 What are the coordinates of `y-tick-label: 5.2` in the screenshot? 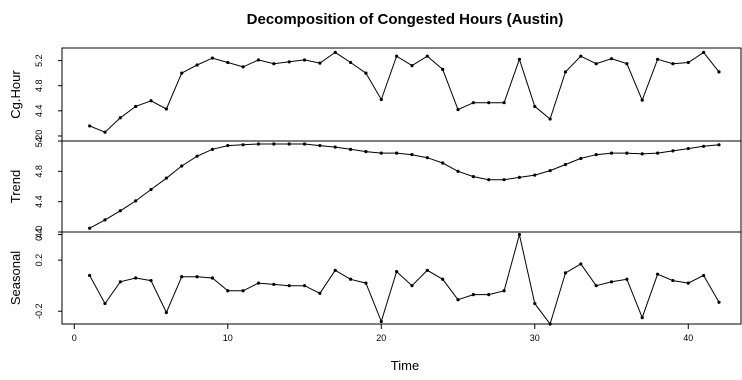 It's located at (39, 60).